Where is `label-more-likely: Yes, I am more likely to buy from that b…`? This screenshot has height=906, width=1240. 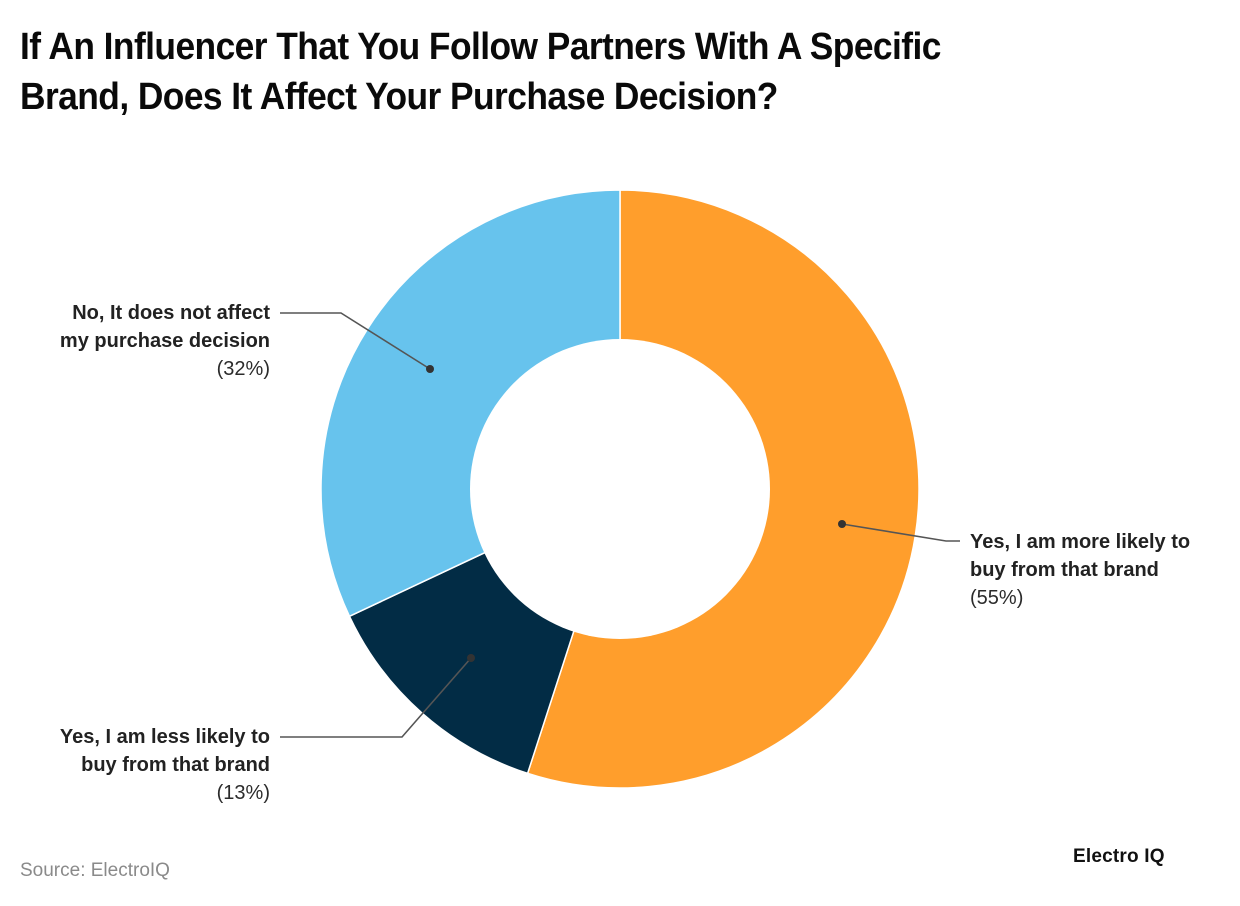
label-more-likely: Yes, I am more likely to buy from that b… is located at coordinates (1080, 570).